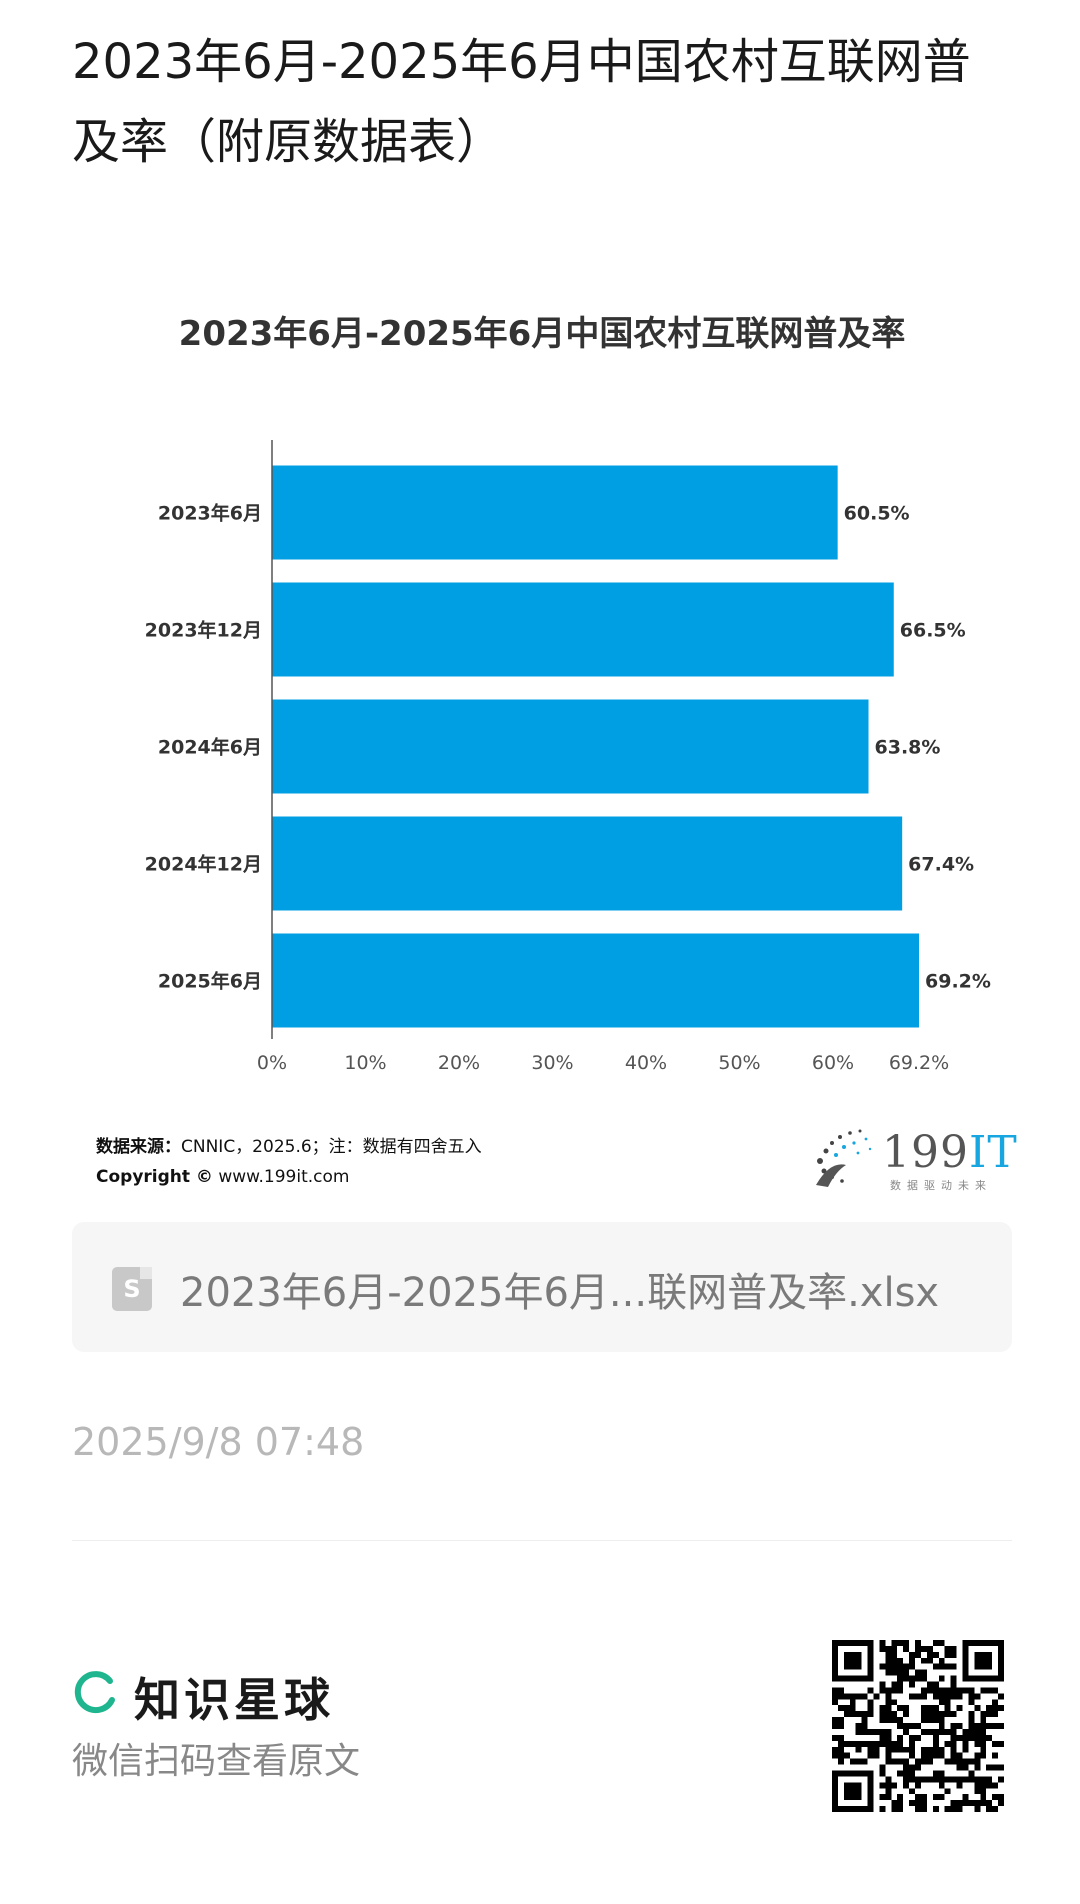 The height and width of the screenshot is (1904, 1080). I want to click on attachment-file-card: S 2023年6月-2025年6月...联网普及率.xlsx, so click(542, 1287).